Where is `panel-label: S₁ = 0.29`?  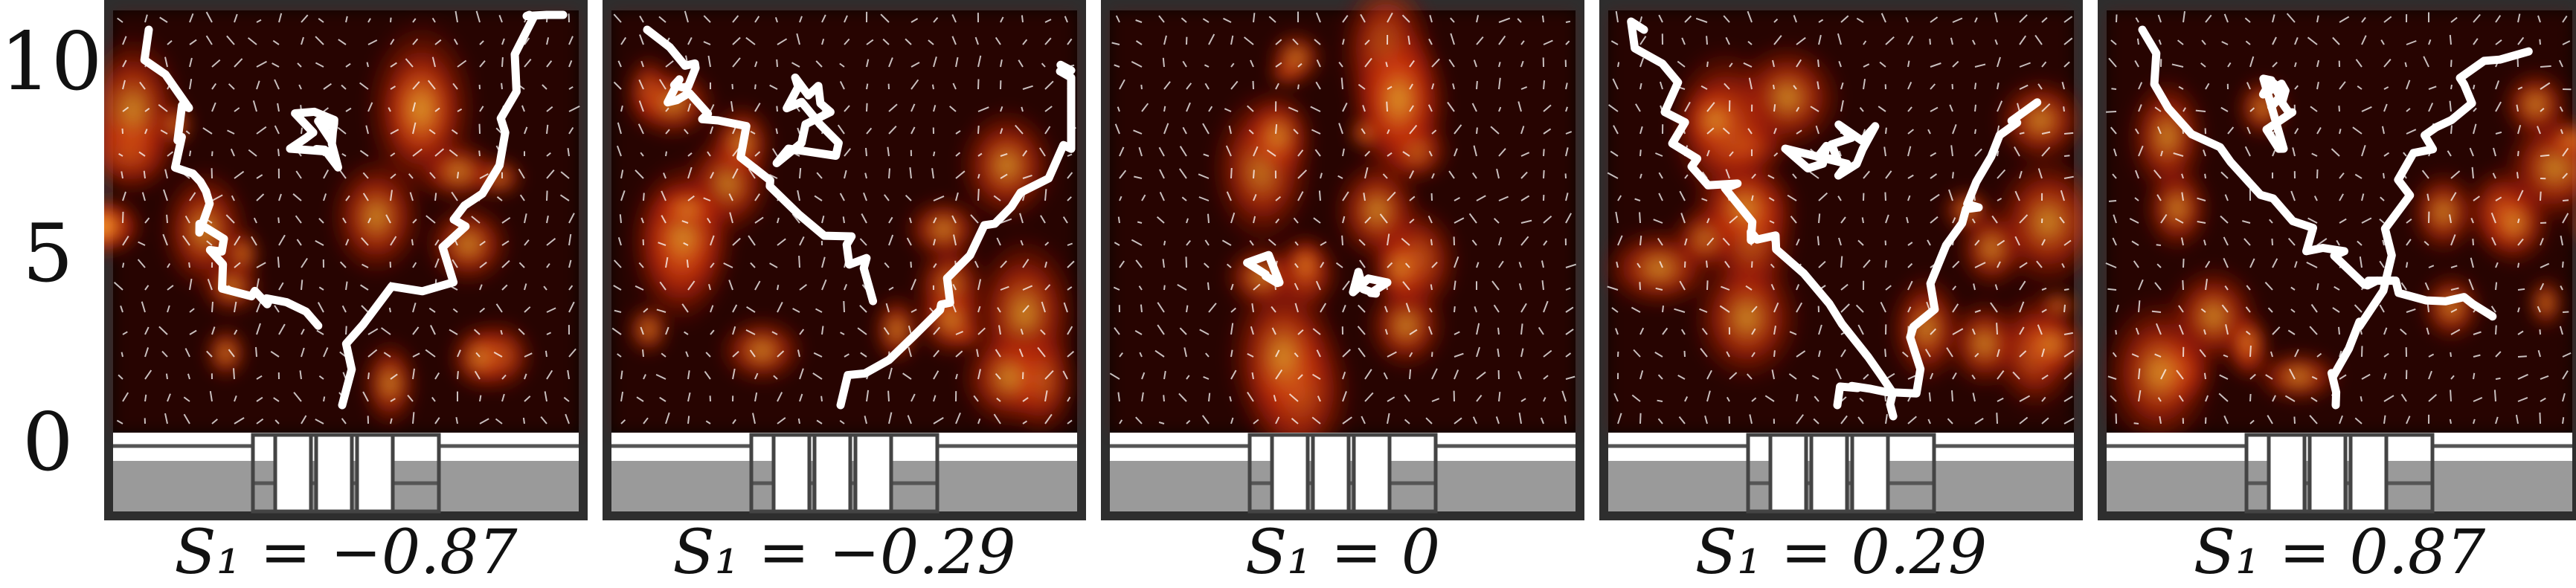
panel-label: S₁ = 0.29 is located at coordinates (1841, 553).